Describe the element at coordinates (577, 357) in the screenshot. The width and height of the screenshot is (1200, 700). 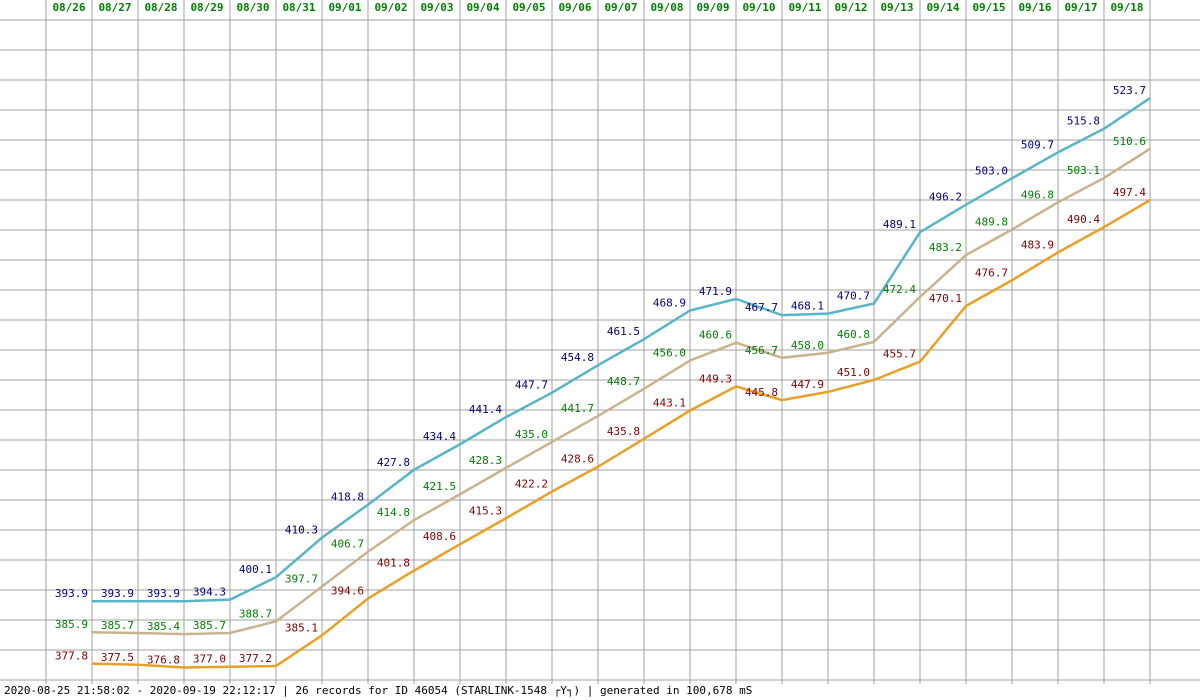
I see `value-label: 454.8` at that location.